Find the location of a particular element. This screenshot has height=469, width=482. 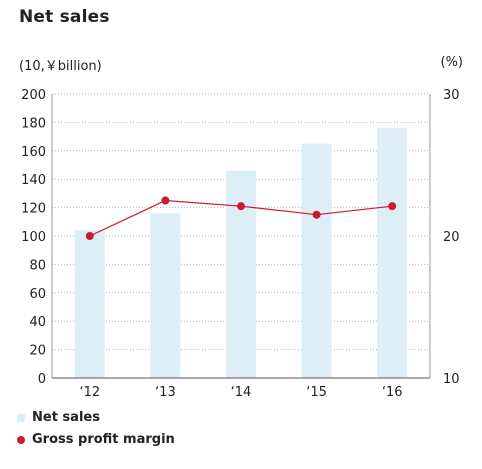

legend-gross-profit-margin: Gross profit margin is located at coordinates (96, 439).